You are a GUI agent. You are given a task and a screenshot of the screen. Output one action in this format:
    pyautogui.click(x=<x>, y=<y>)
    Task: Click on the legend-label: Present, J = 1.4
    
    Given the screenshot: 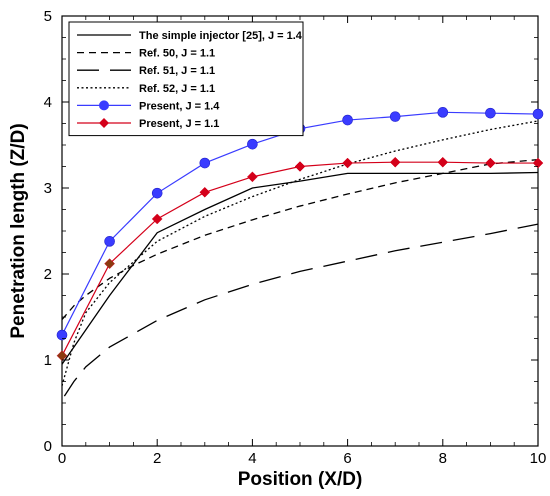 What is the action you would take?
    pyautogui.click(x=179, y=106)
    